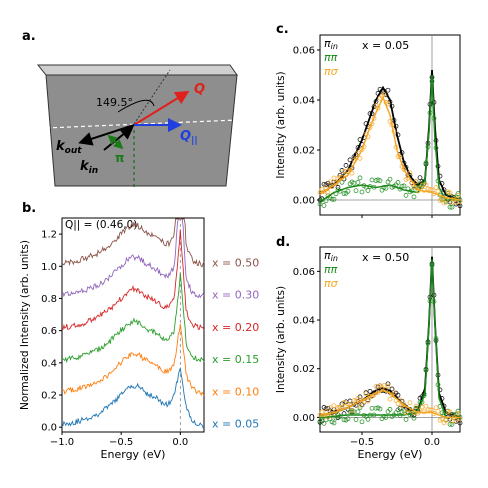  Describe the element at coordinates (133, 454) in the screenshot. I see `panel-b-xlabel: Energy (eV)` at that location.